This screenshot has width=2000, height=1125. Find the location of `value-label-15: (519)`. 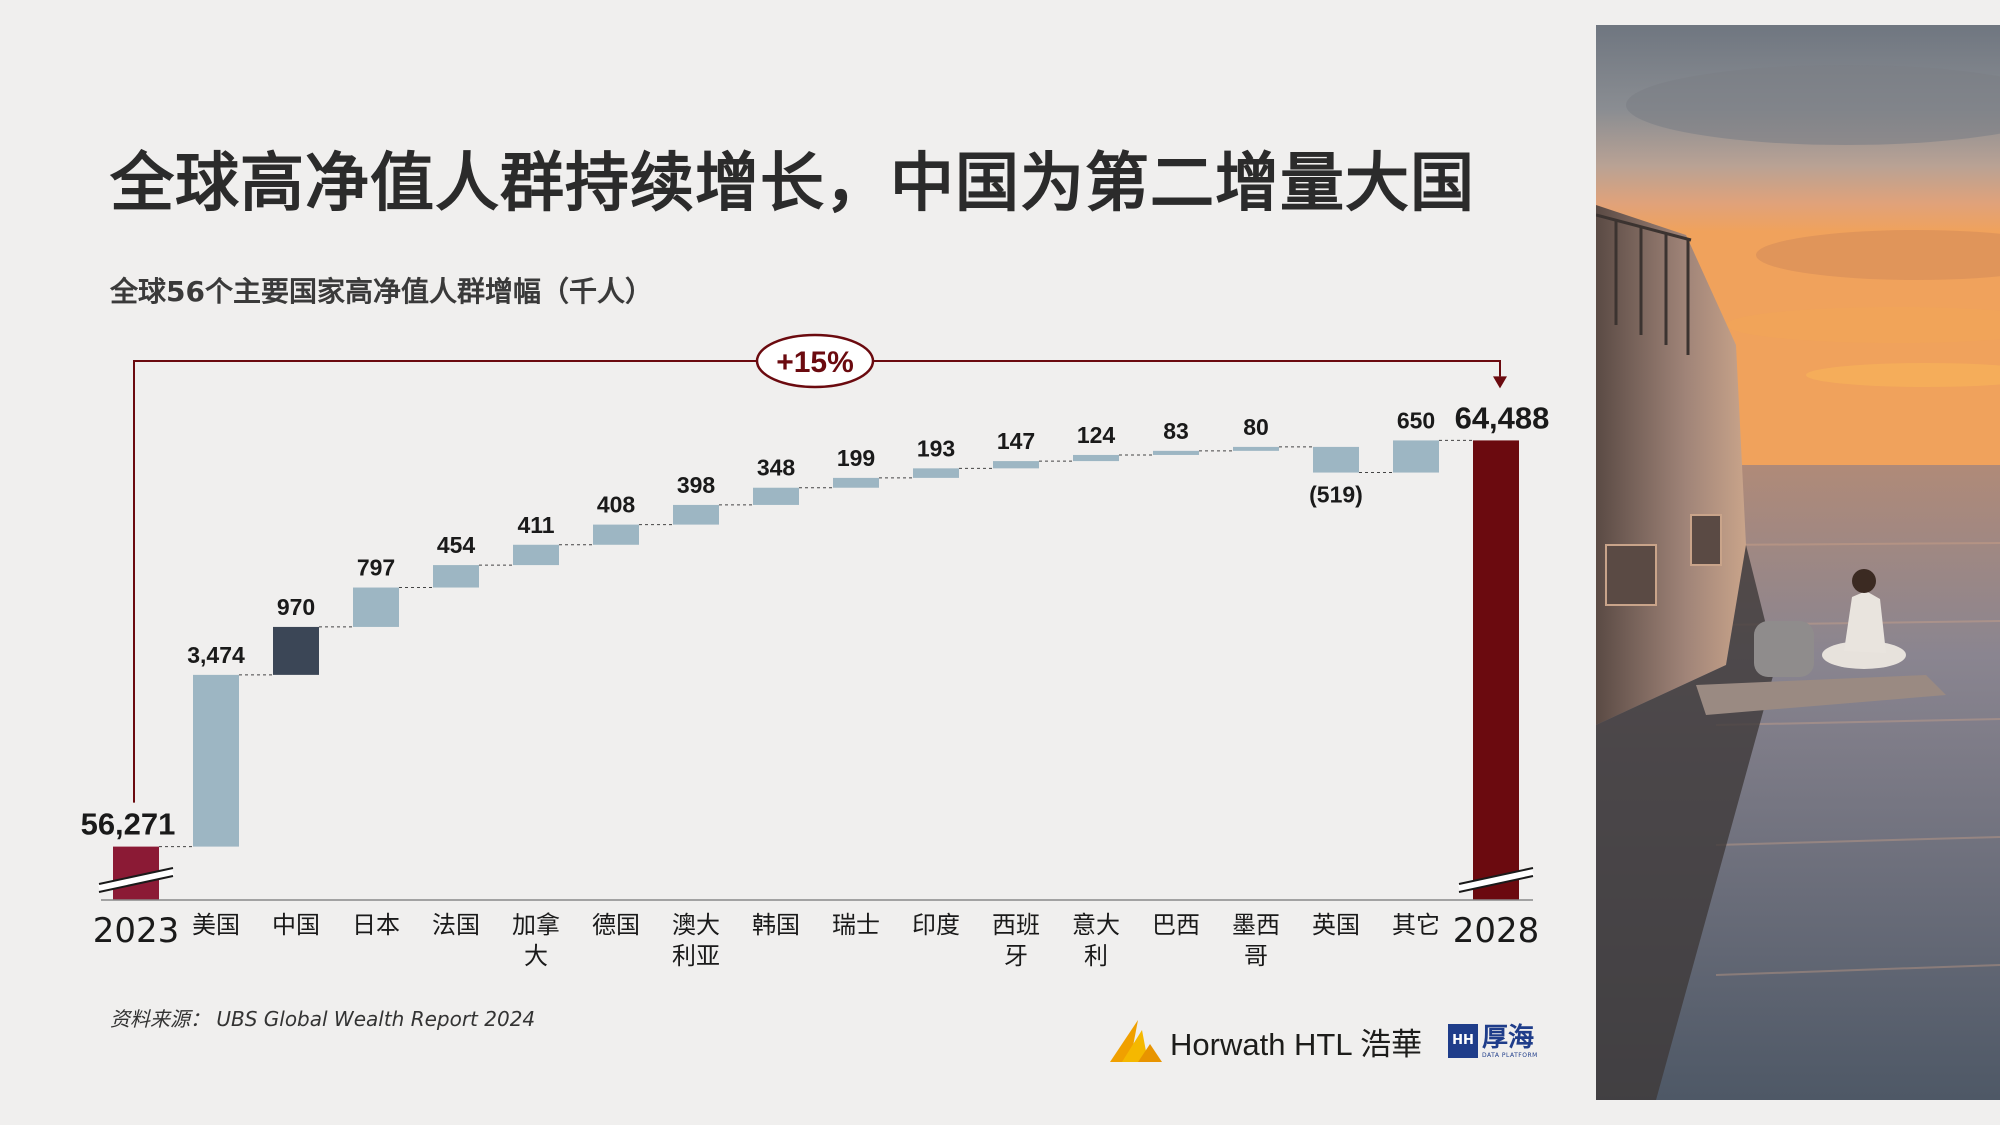

value-label-15: (519) is located at coordinates (1336, 495).